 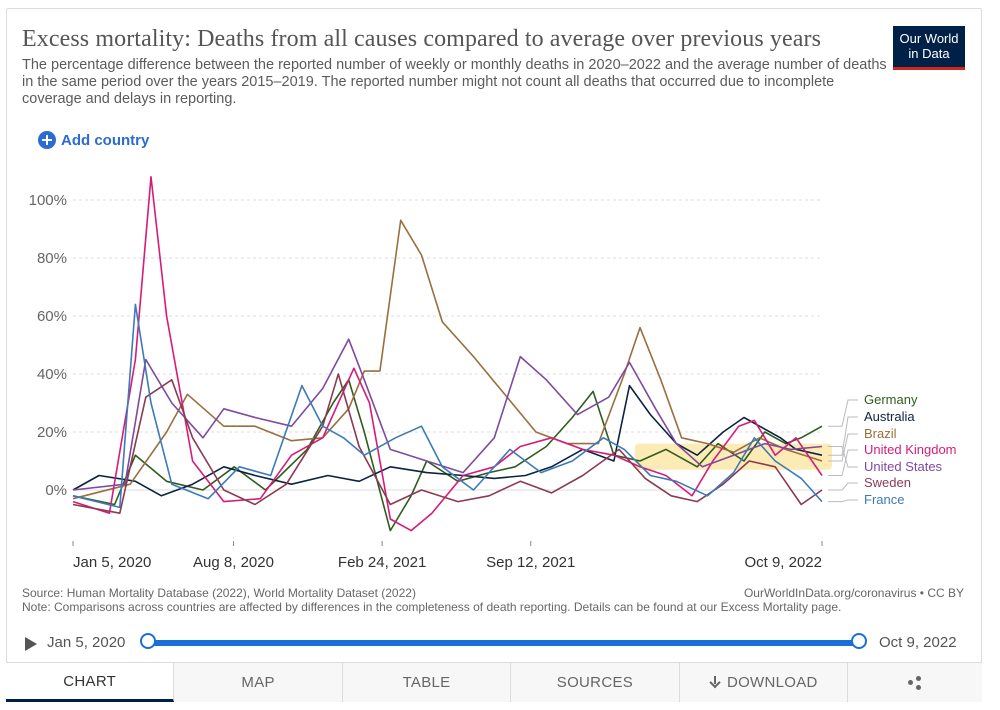 I want to click on x-tick-label: Sep 12, 2021, so click(x=530, y=562).